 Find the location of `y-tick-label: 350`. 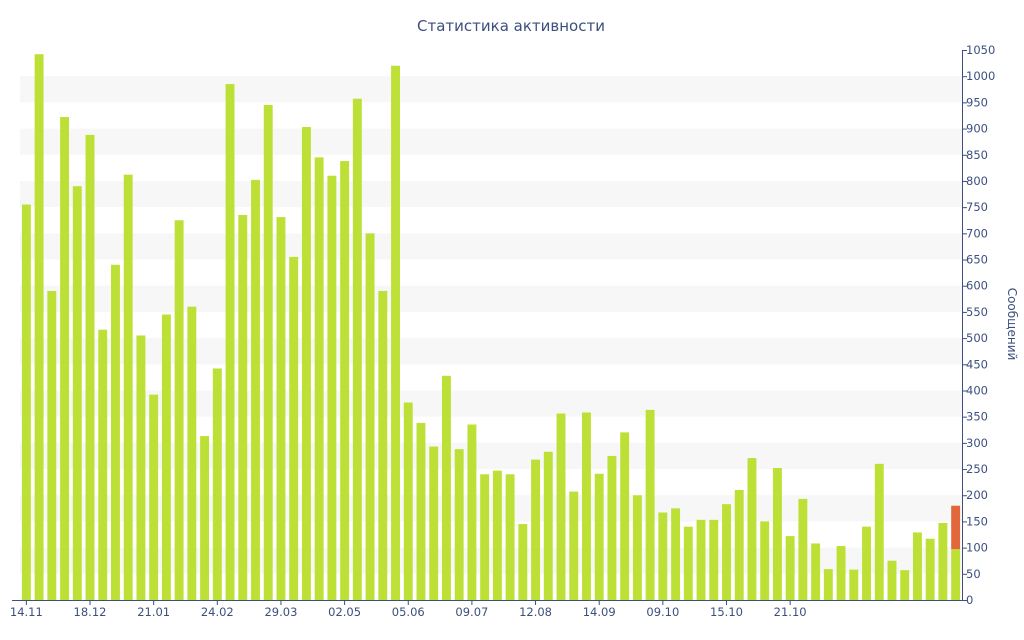

y-tick-label: 350 is located at coordinates (977, 417).